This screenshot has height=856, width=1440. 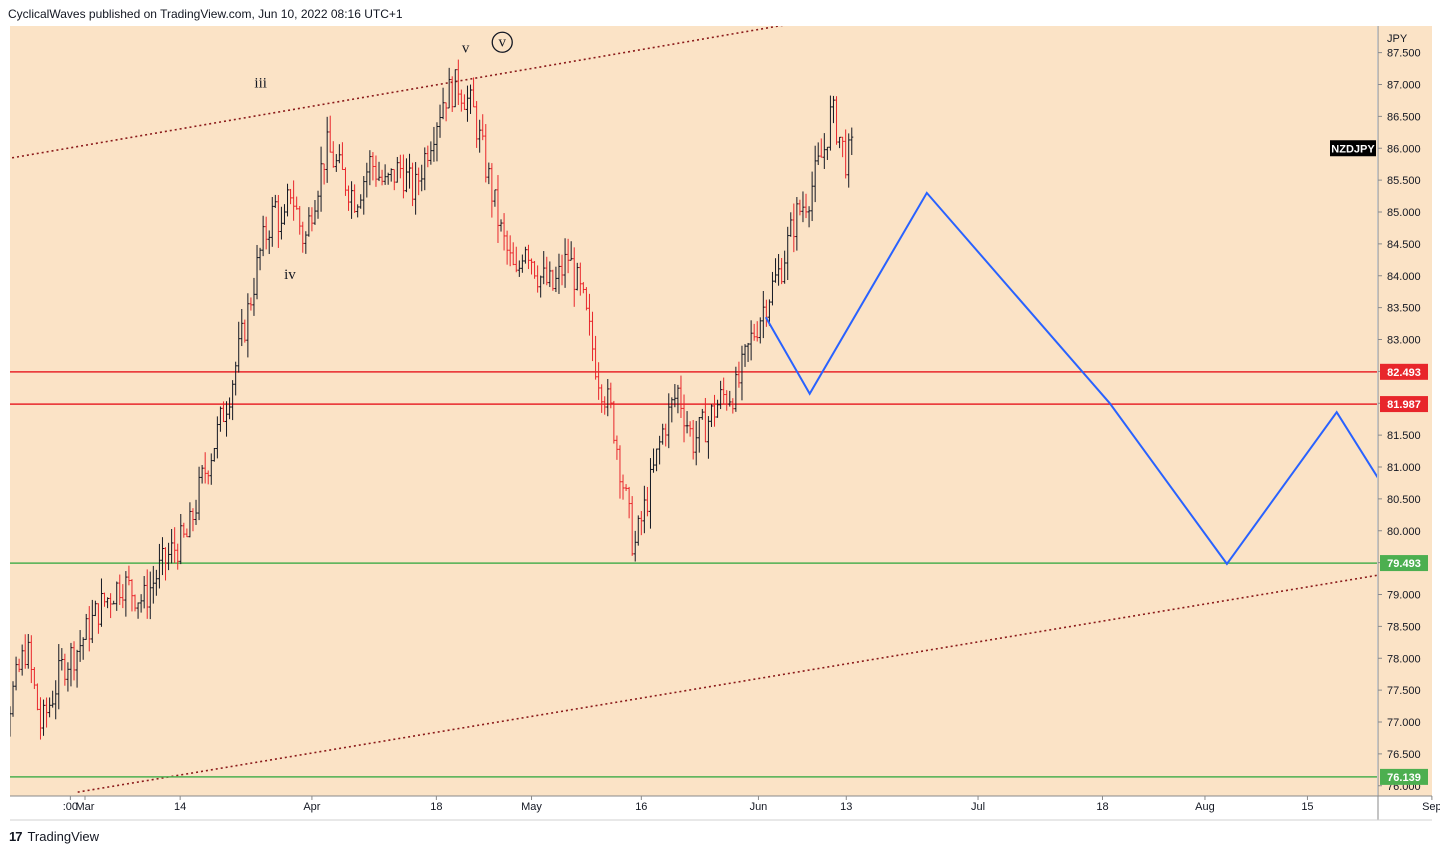 What do you see at coordinates (1404, 371) in the screenshot?
I see `level-badge-1: 82.493` at bounding box center [1404, 371].